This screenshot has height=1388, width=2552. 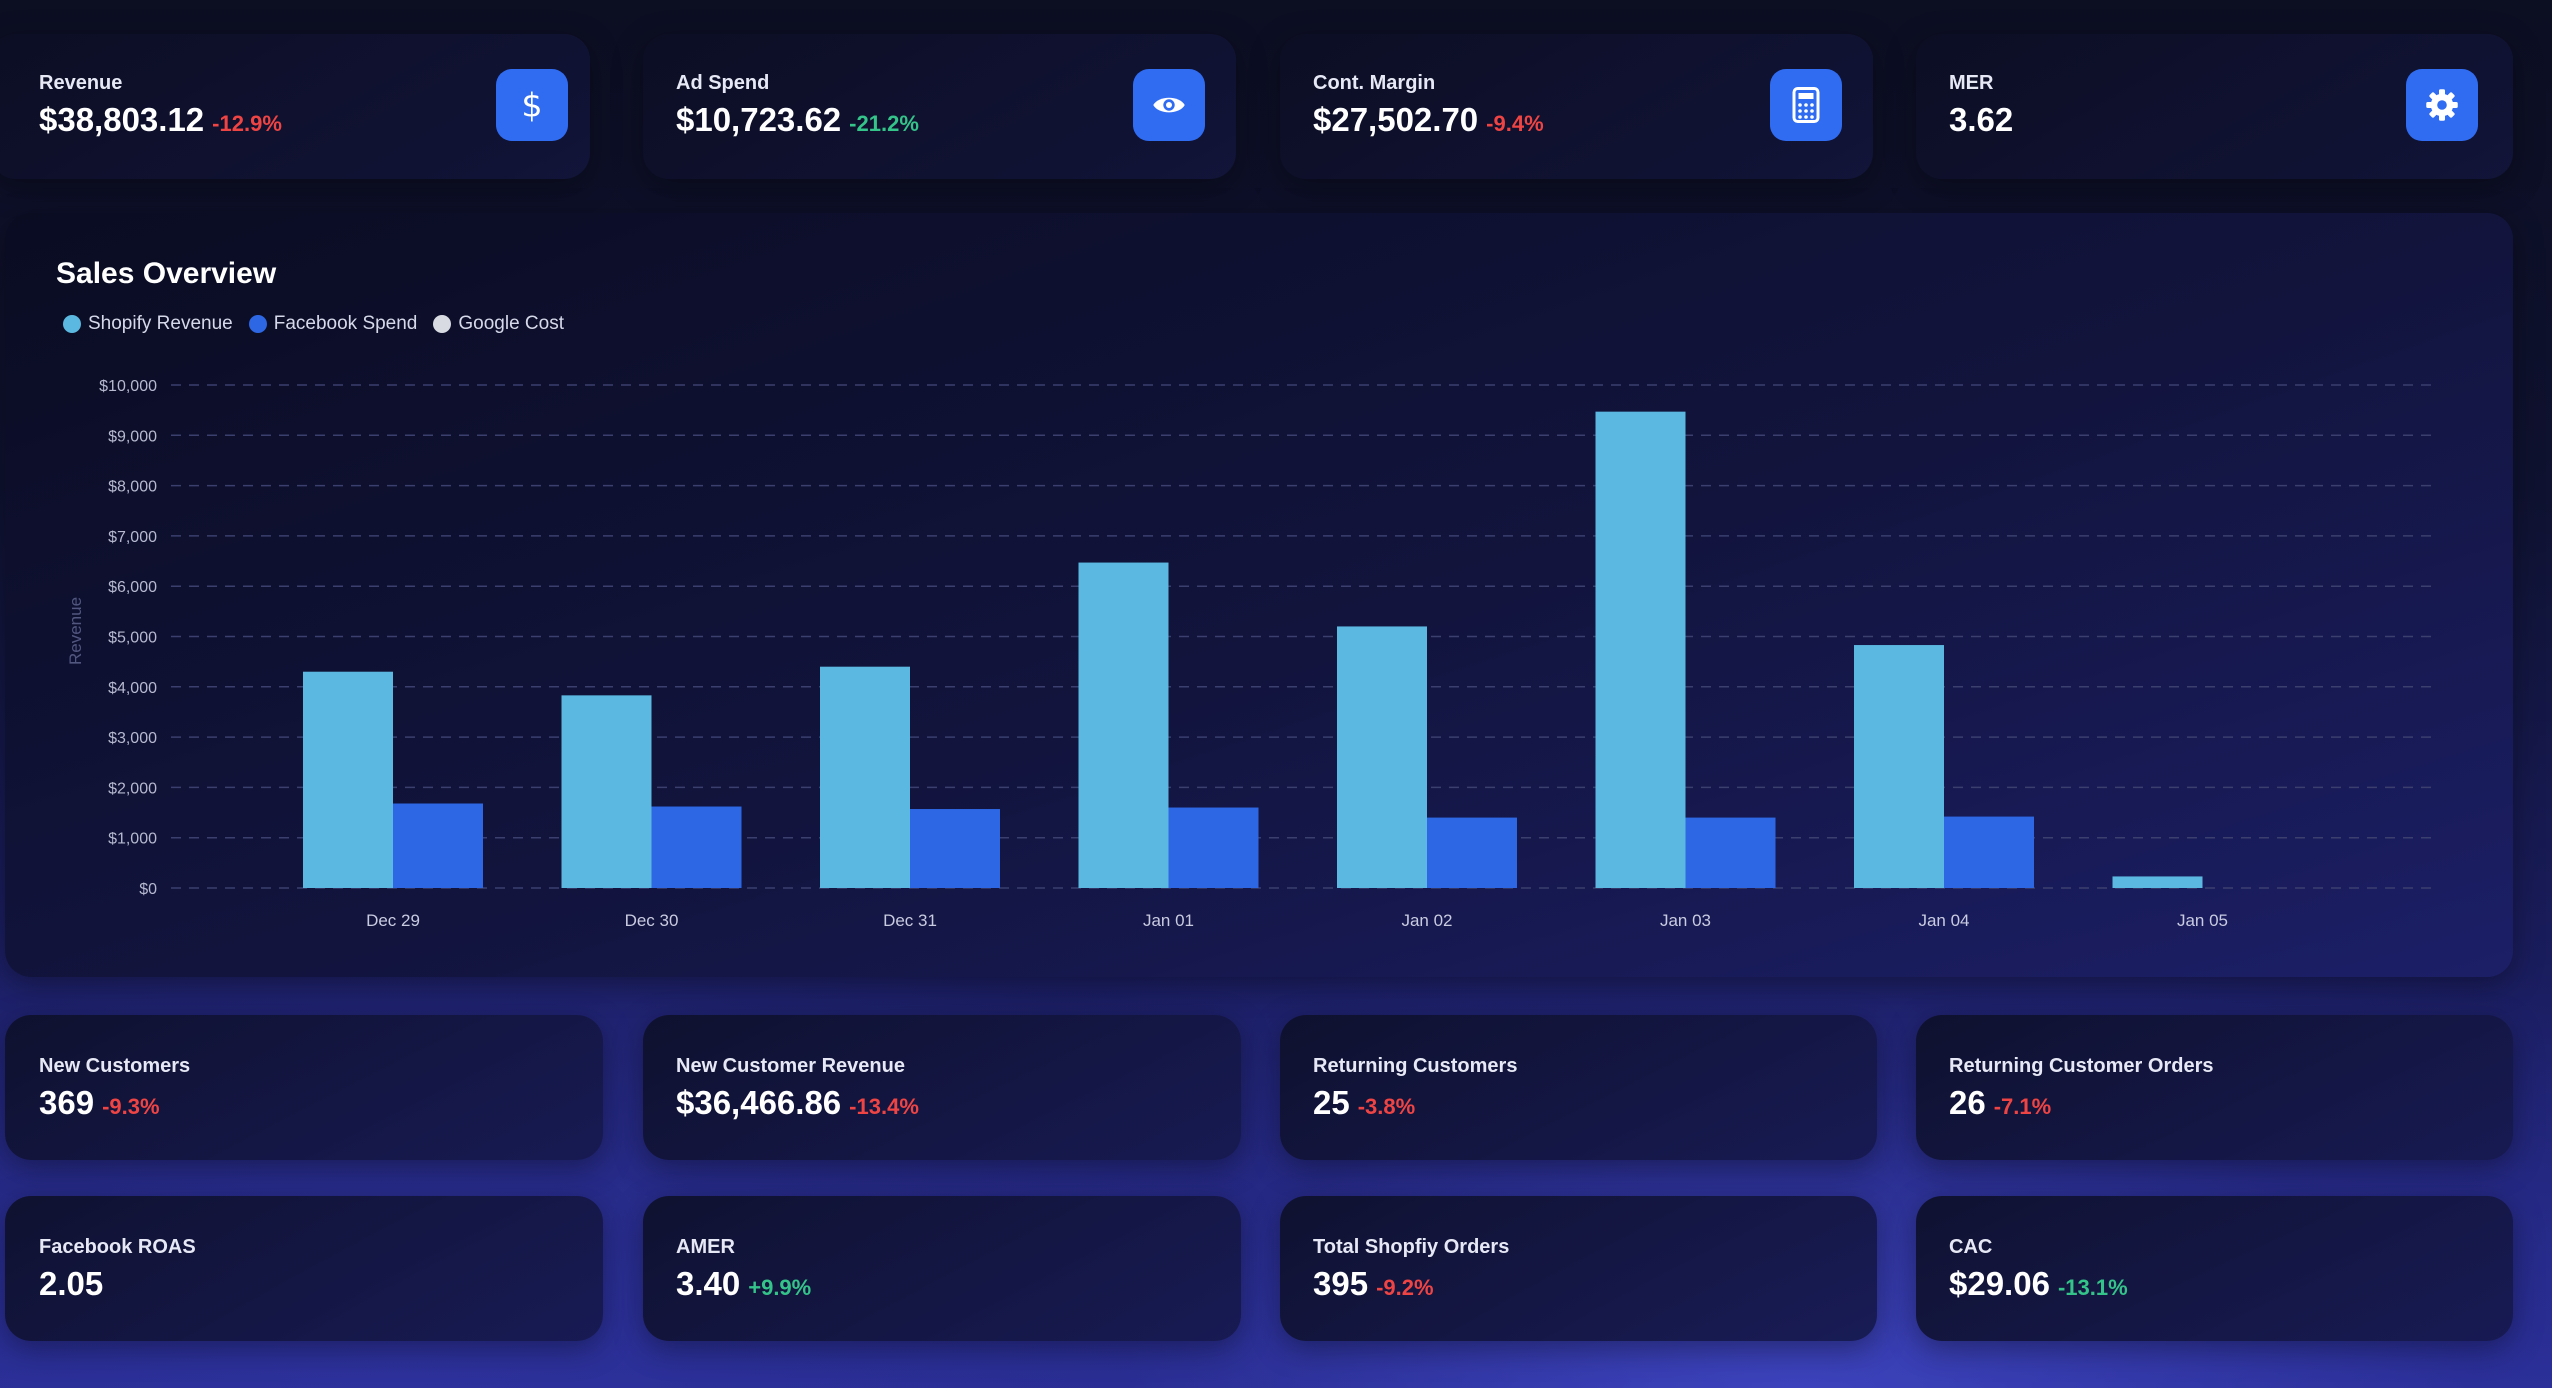 What do you see at coordinates (2214, 1087) in the screenshot?
I see `kpi-card-returning-customer-orders: Returning Customer Orders 26 -7.1%` at bounding box center [2214, 1087].